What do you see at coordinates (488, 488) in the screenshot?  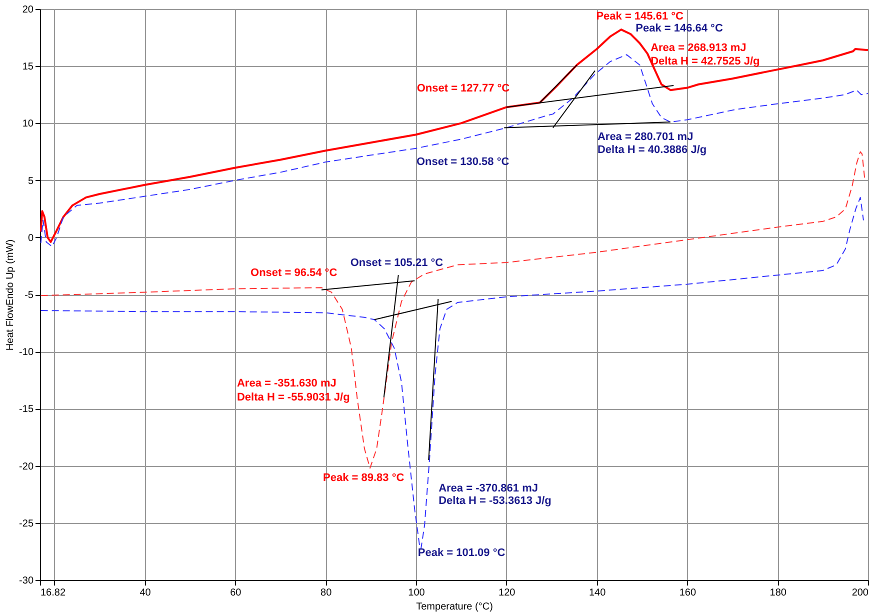 I see `annotation: Area = -370.861 mJ` at bounding box center [488, 488].